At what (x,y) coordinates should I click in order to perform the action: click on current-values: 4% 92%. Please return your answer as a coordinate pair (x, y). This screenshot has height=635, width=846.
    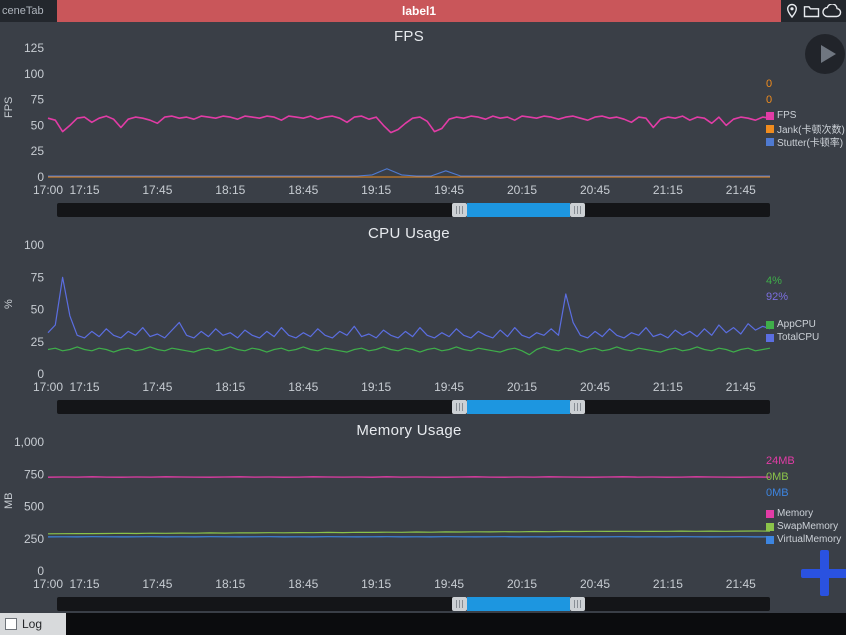
    Looking at the image, I should click on (806, 289).